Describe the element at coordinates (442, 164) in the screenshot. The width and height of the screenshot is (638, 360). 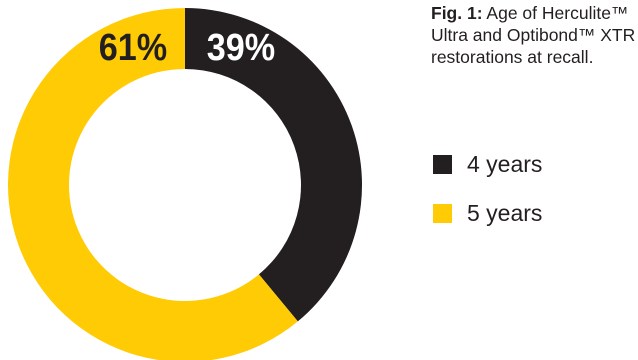
I see `legend-swatch-4-years` at that location.